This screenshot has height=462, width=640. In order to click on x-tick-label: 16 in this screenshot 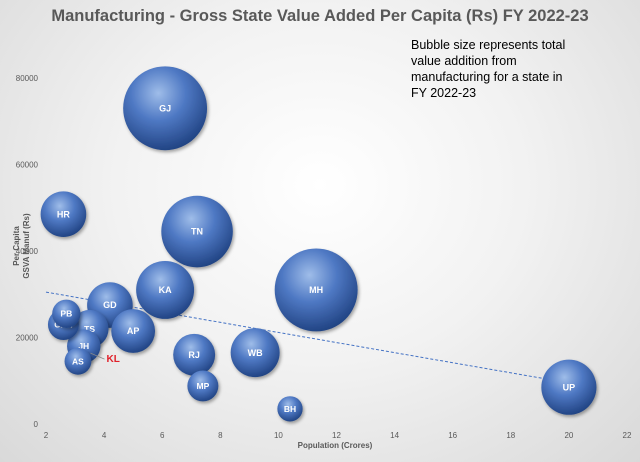, I will do `click(452, 435)`.